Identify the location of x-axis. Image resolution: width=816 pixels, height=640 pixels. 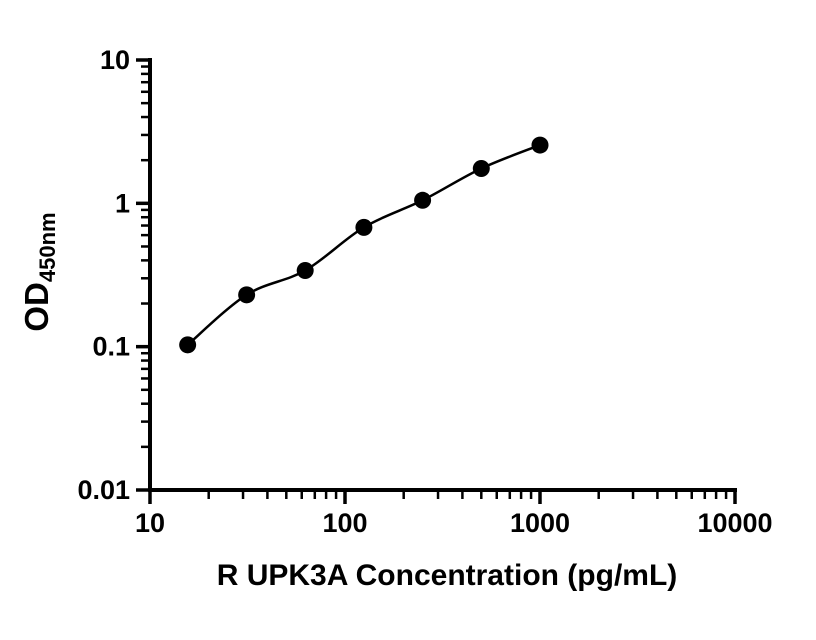
(442, 496).